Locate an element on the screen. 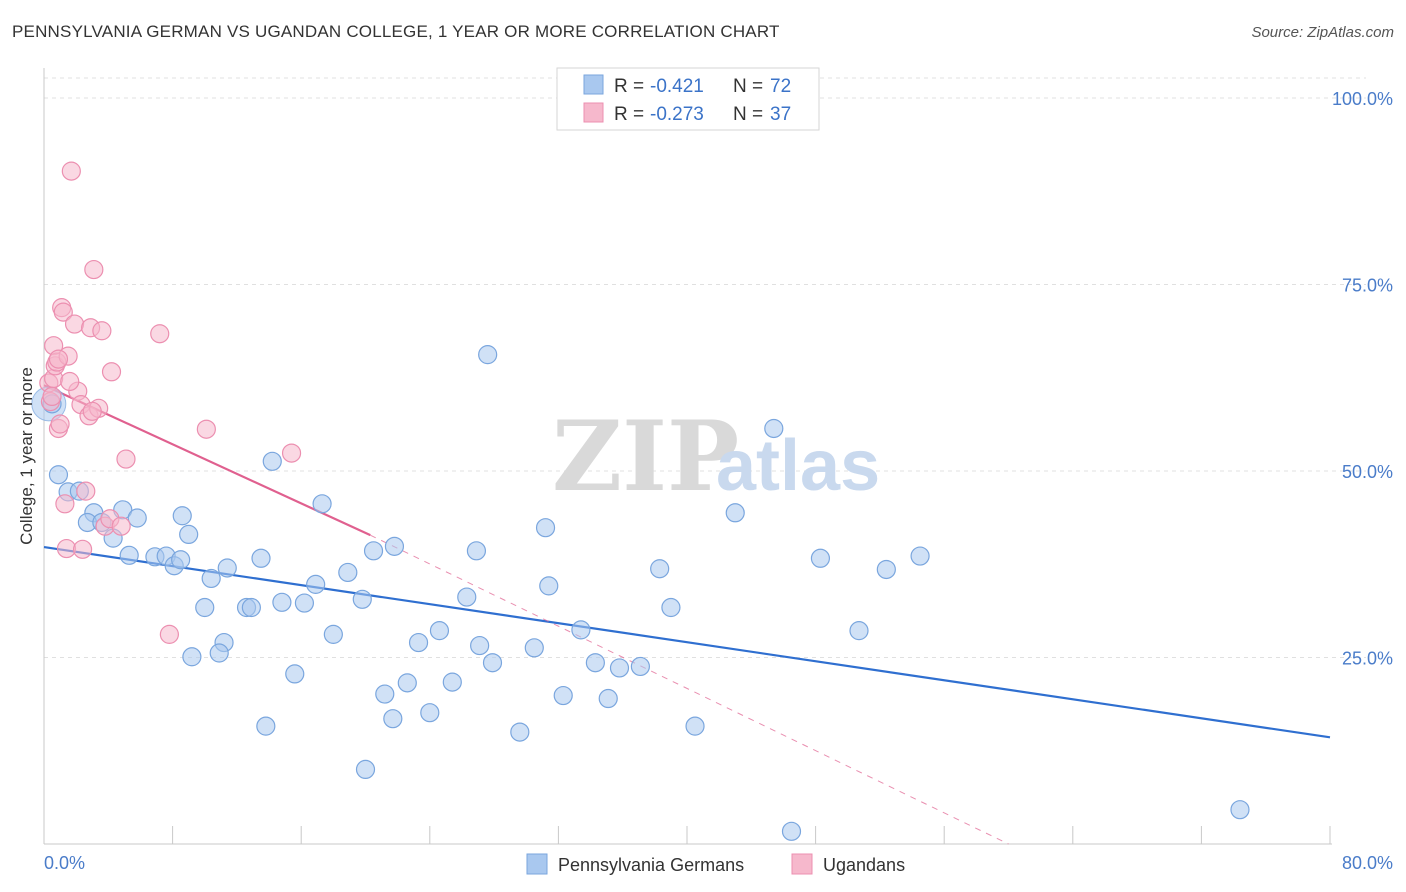  x-tick-label-1: 80.0% is located at coordinates (1367, 863).